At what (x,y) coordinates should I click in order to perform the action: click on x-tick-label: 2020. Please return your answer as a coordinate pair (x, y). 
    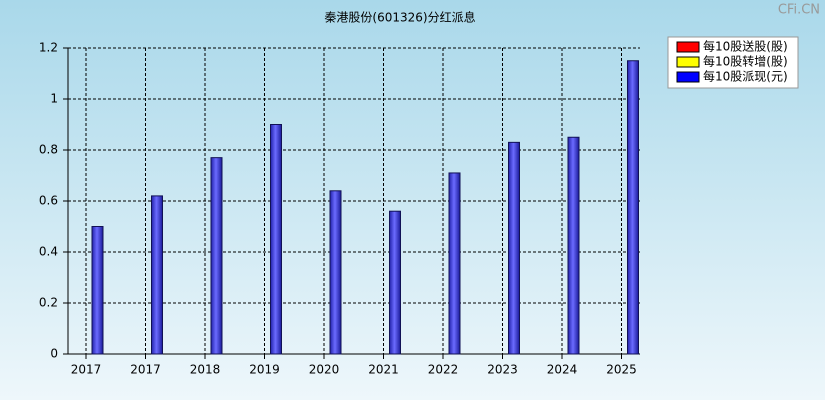
    Looking at the image, I should click on (324, 370).